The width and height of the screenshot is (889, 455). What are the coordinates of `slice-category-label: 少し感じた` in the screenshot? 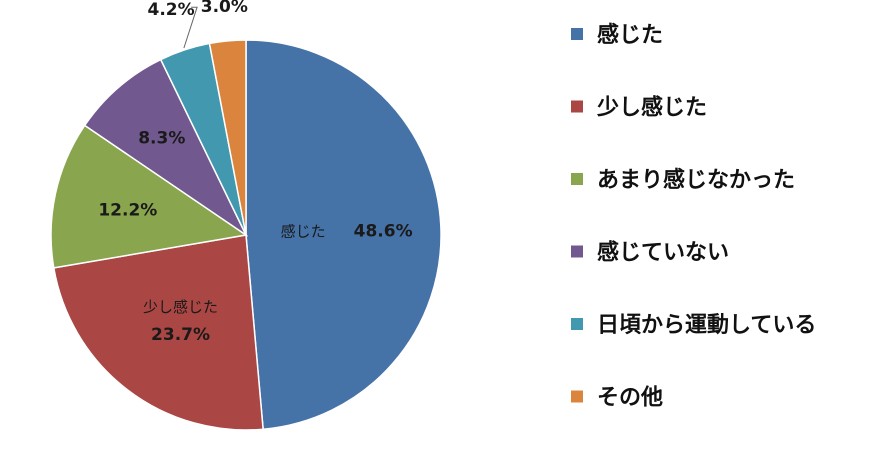 It's located at (180, 307).